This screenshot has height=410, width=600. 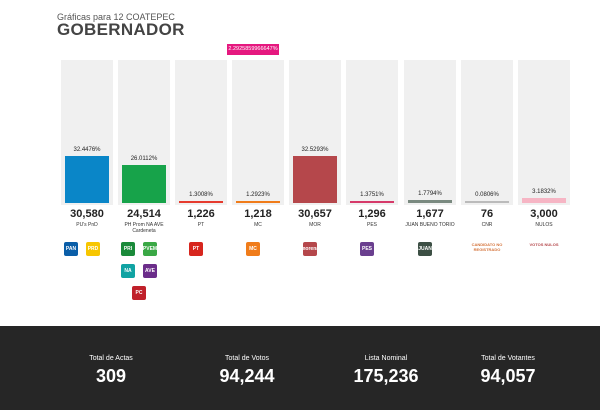 What do you see at coordinates (386, 358) in the screenshot?
I see `stat-label: Lista Nominal` at bounding box center [386, 358].